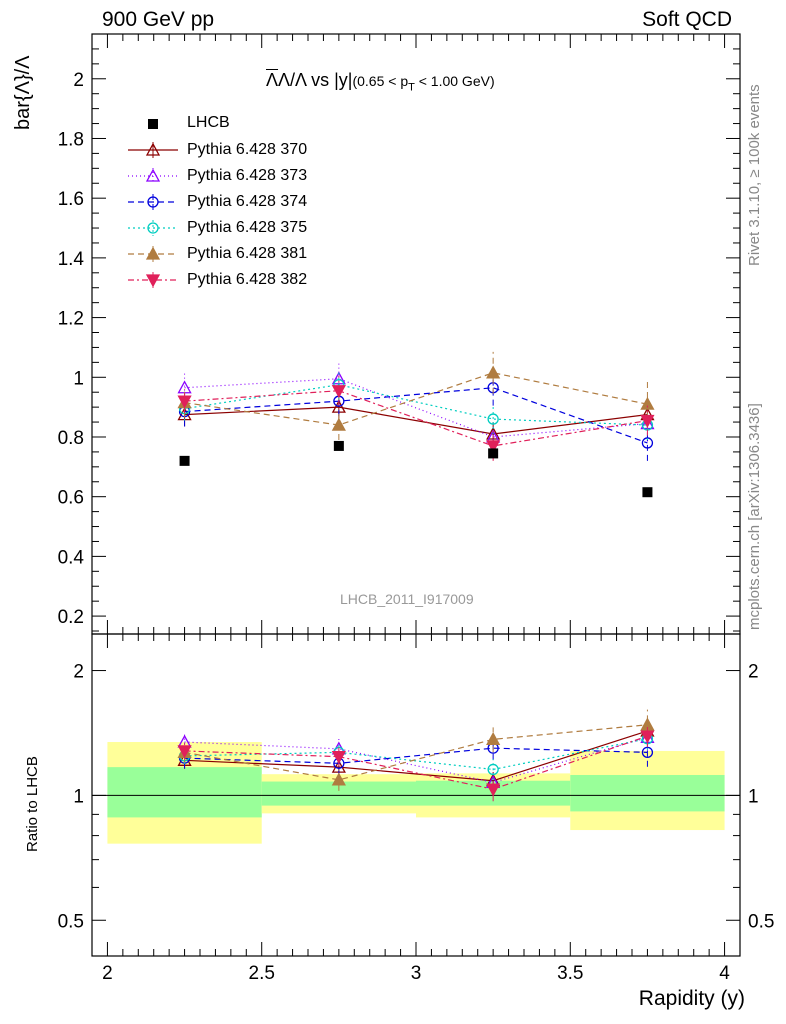 This screenshot has width=786, height=1024. I want to click on mcplots-label: mcplots.cern.ch [arXiv:1306.3436], so click(754, 516).